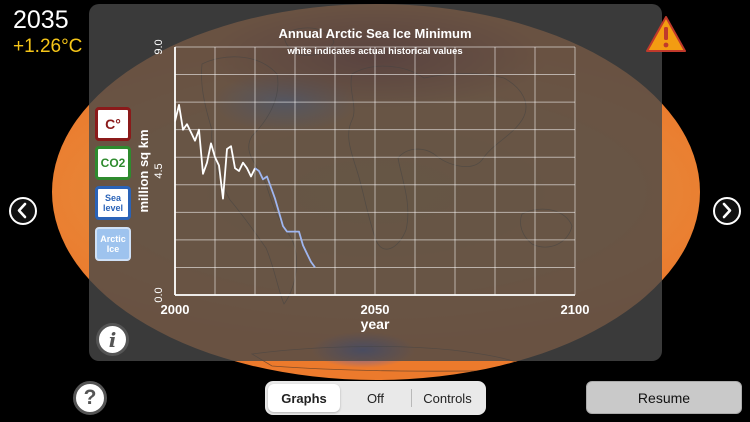 Image resolution: width=750 pixels, height=422 pixels. I want to click on segment-graphs: Graphs, so click(304, 398).